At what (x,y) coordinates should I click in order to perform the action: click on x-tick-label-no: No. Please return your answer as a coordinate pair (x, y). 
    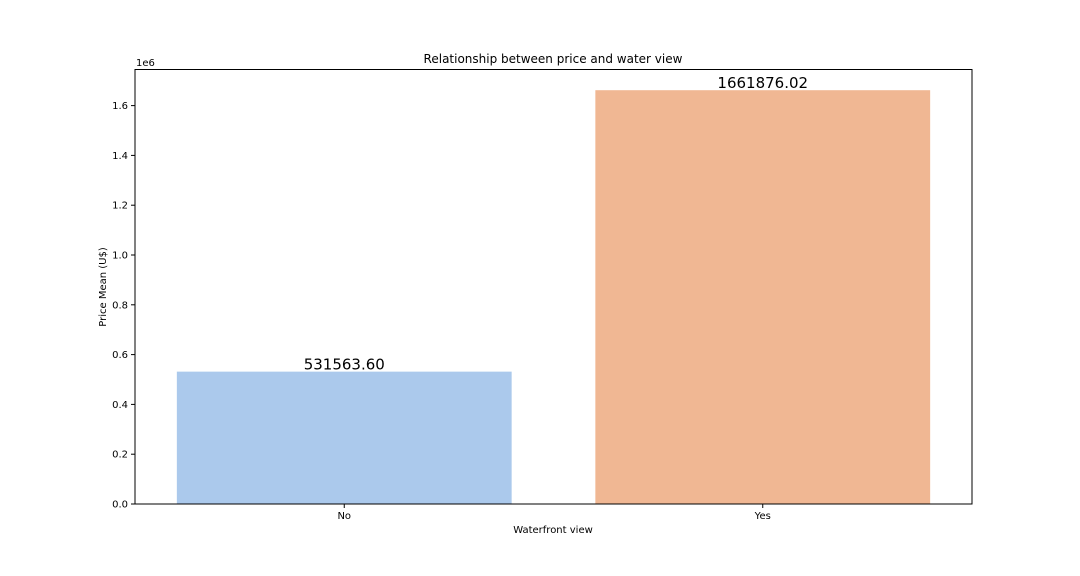
    Looking at the image, I should click on (344, 516).